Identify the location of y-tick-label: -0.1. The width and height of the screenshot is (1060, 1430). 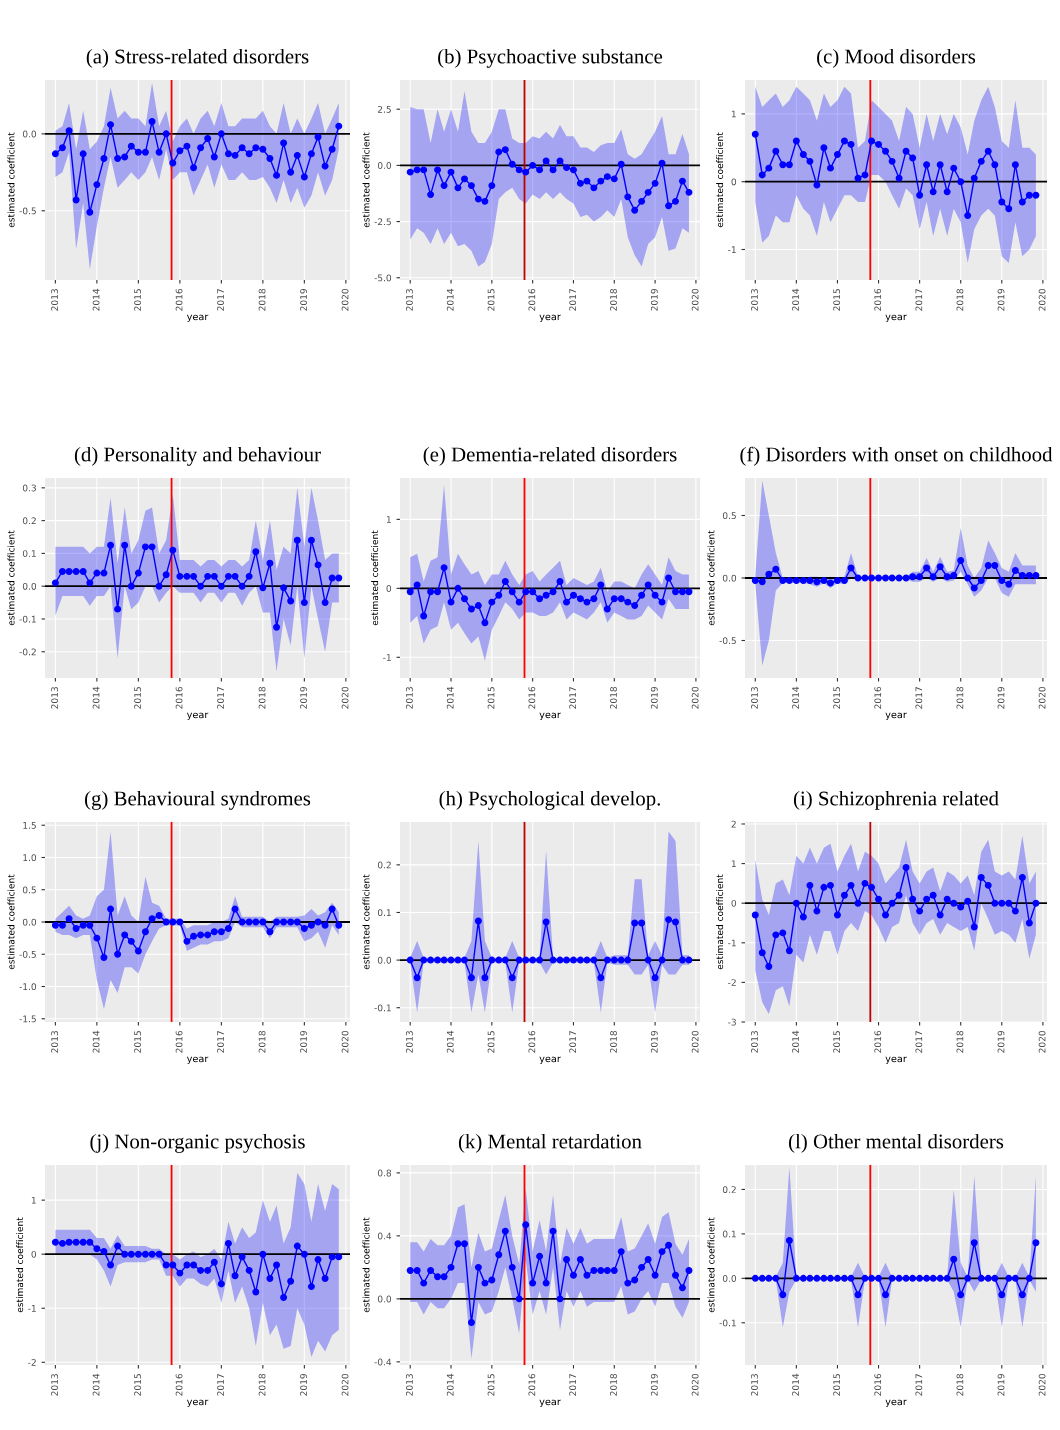
(27, 619).